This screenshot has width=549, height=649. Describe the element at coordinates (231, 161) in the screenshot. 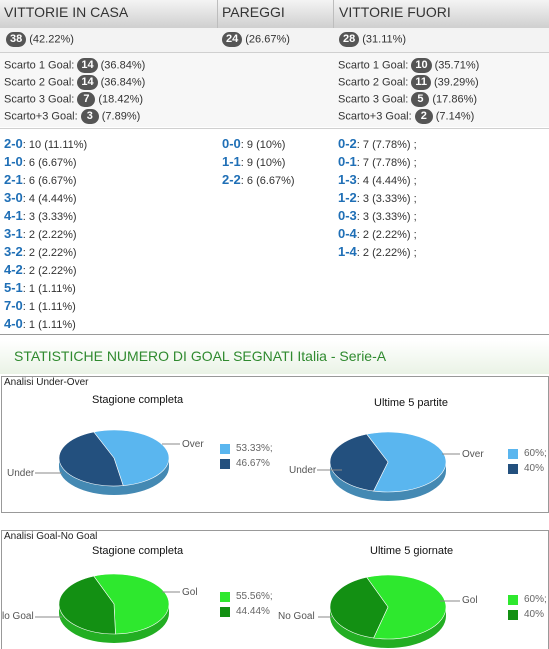

I see `score-label: 1-1` at that location.